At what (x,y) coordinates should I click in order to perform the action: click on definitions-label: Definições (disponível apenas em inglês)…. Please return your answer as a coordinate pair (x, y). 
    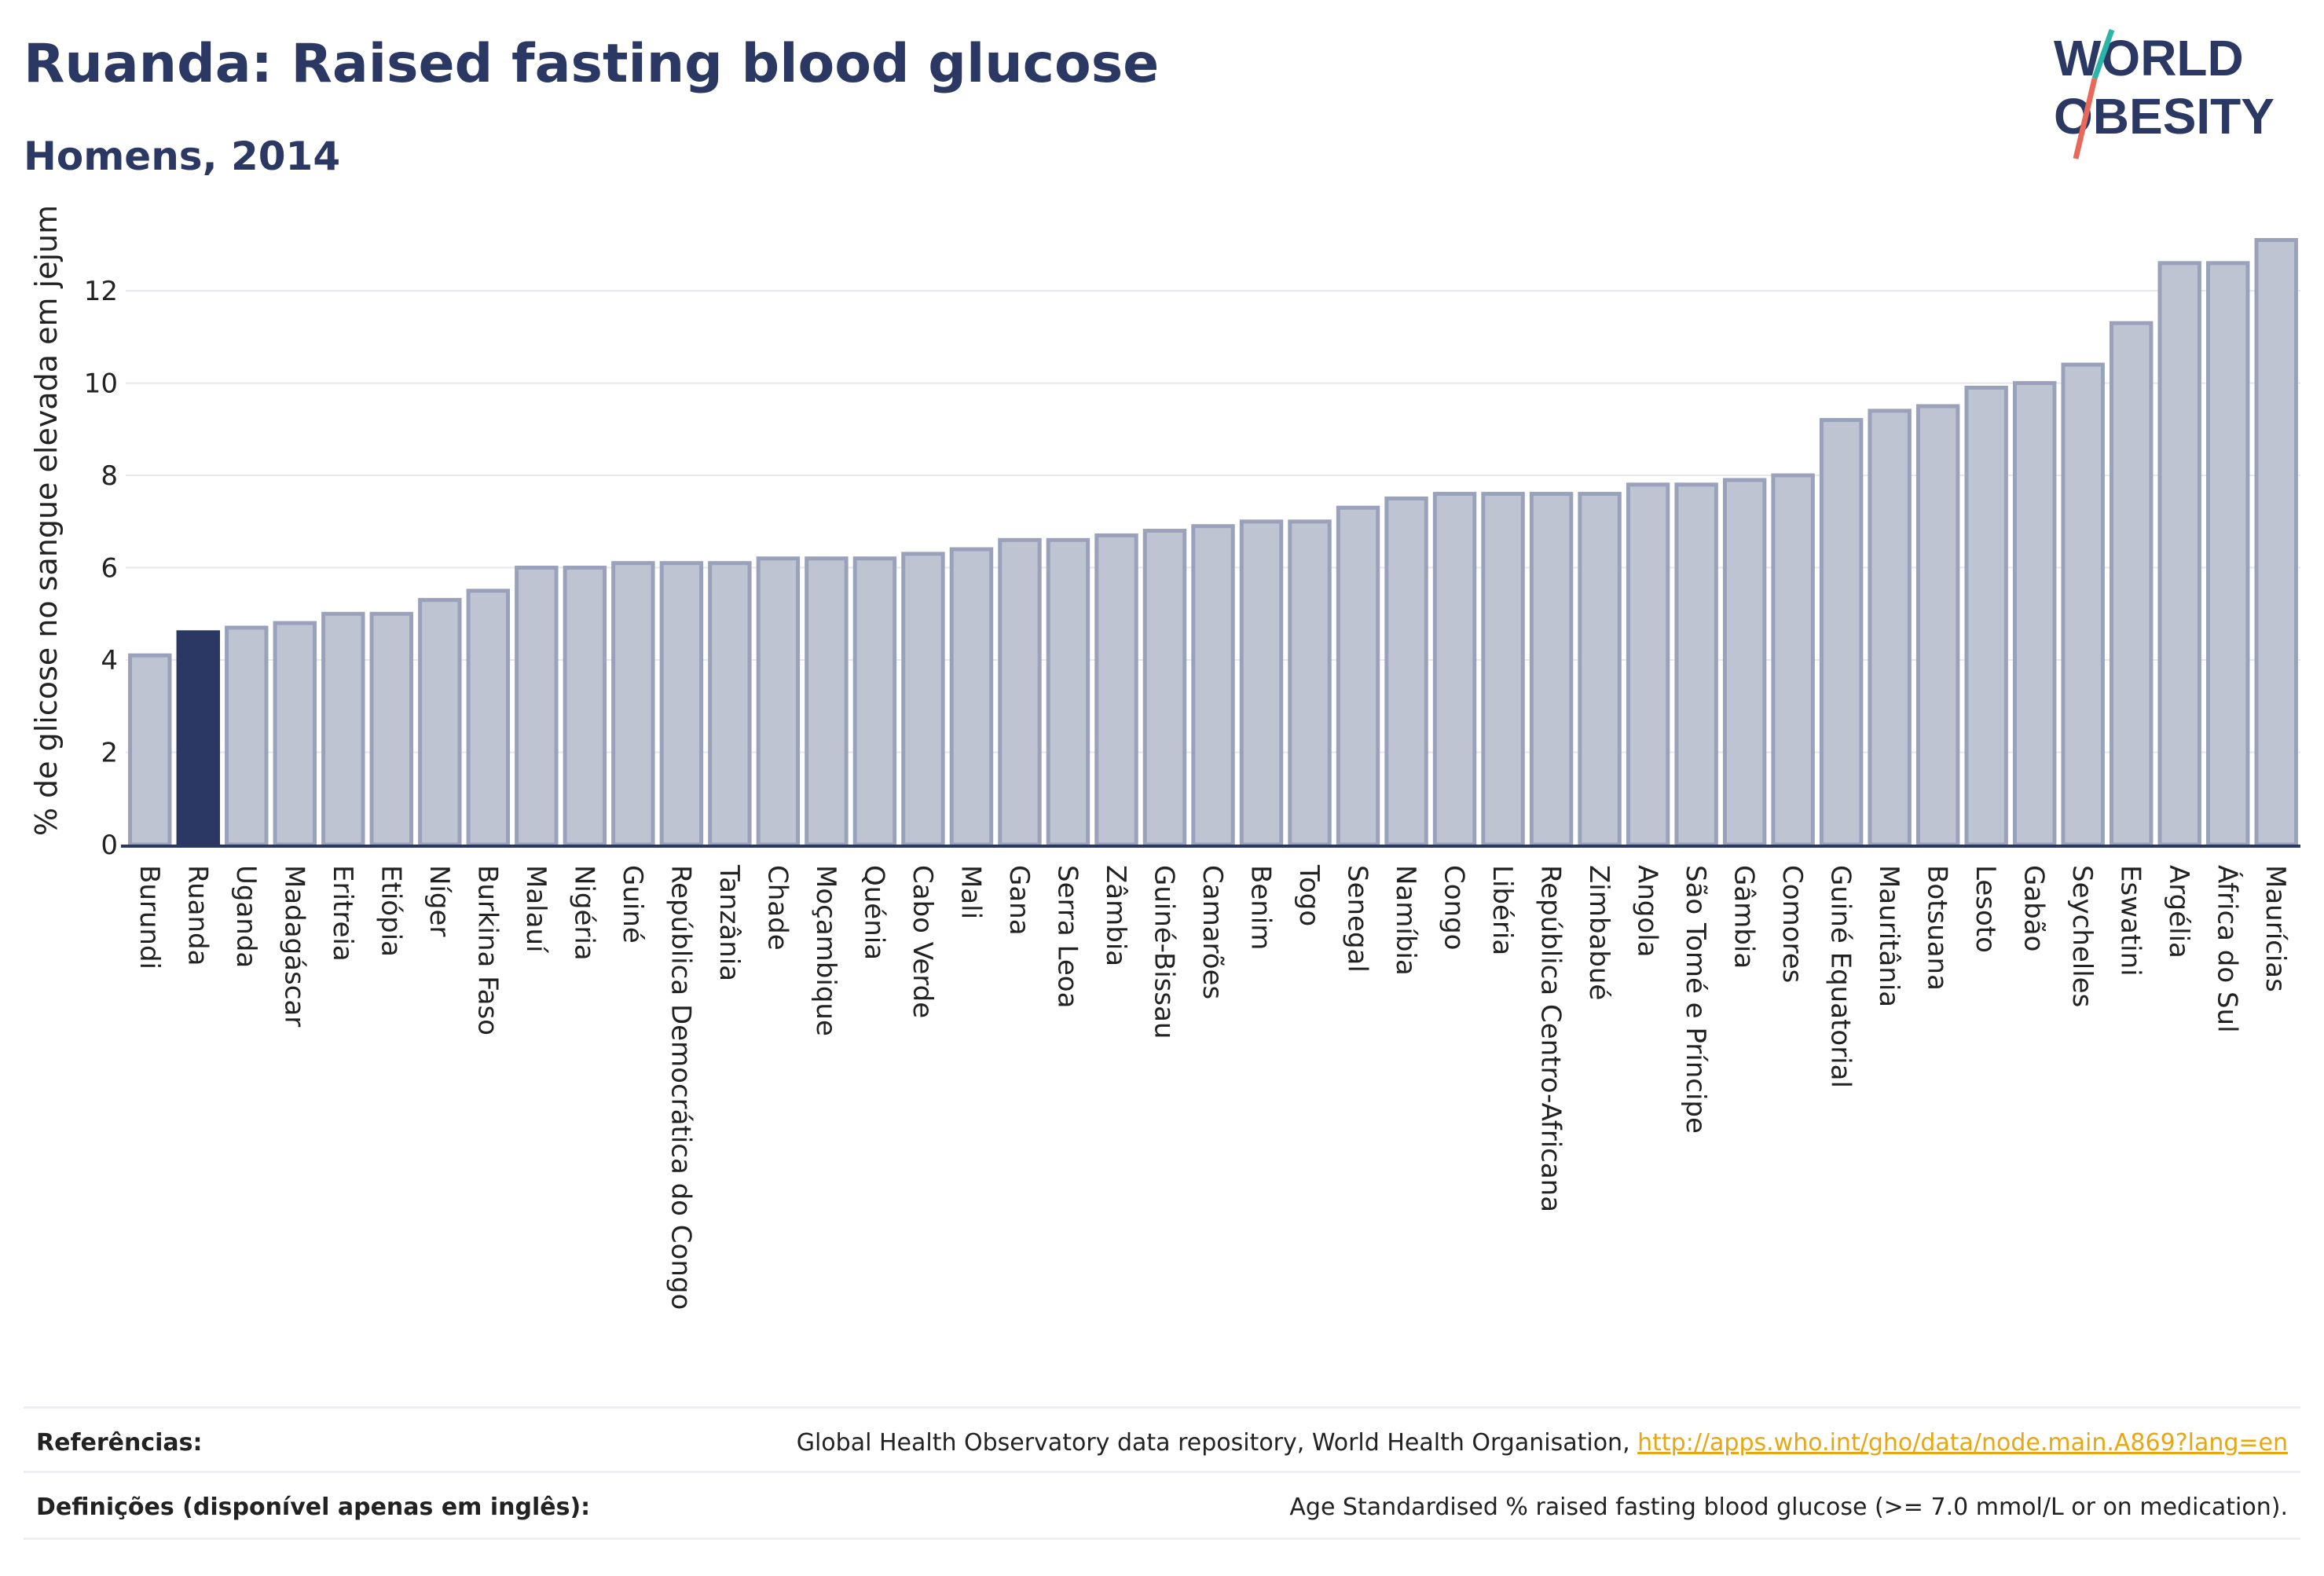
    Looking at the image, I should click on (313, 1507).